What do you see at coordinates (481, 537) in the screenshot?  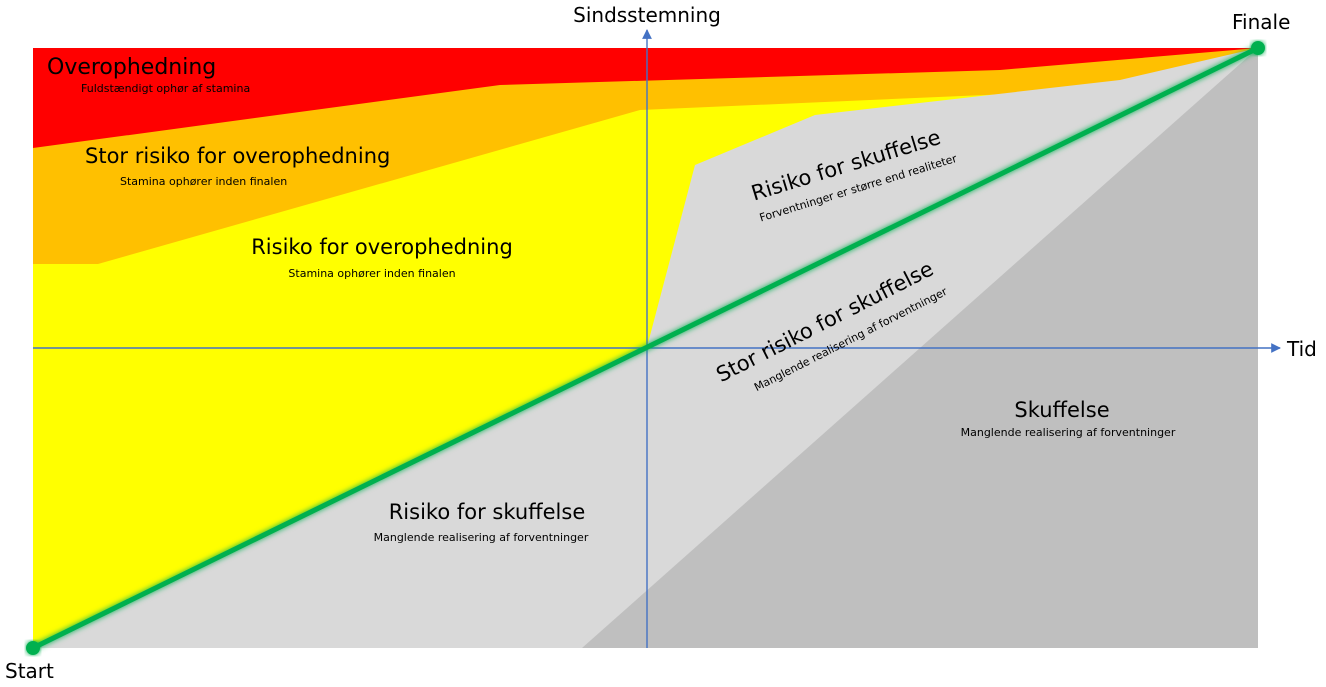 I see `risk-disappointment-lower-subtitle: Manglende realisering af forventninger` at bounding box center [481, 537].